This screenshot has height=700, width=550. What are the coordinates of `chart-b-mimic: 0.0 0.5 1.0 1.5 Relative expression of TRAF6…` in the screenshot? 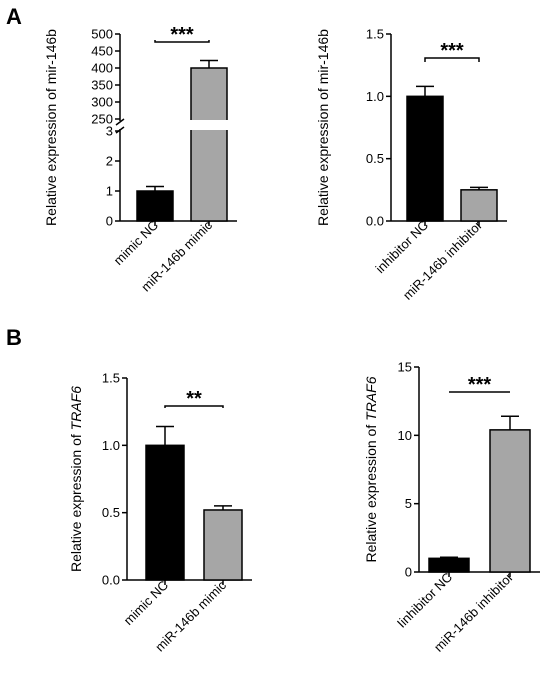 It's located at (160, 513).